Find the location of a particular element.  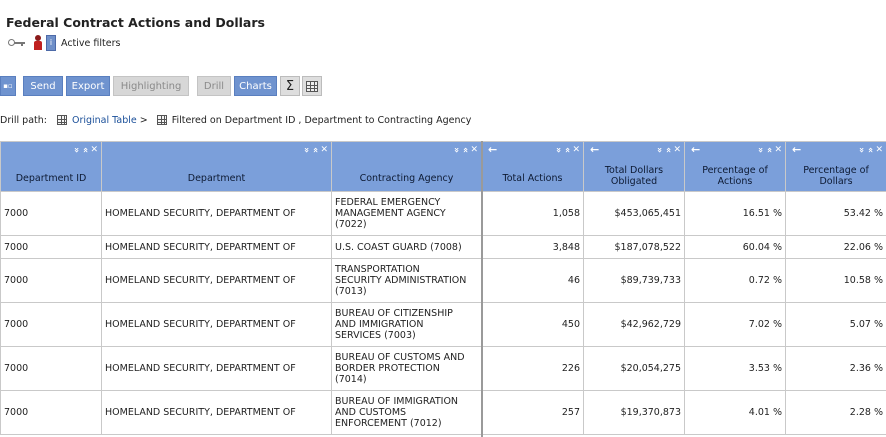

panel-icon: ▪▫ is located at coordinates (8, 86).